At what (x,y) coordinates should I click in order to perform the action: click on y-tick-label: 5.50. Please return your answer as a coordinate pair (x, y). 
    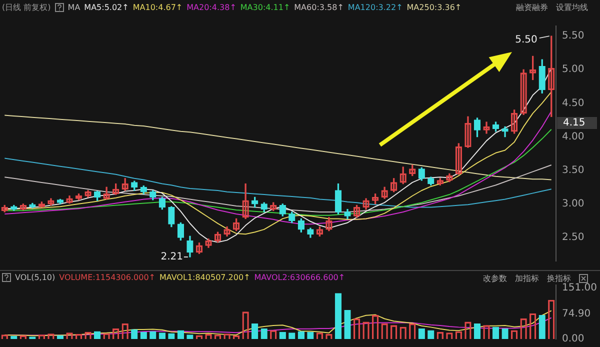
    Looking at the image, I should click on (573, 36).